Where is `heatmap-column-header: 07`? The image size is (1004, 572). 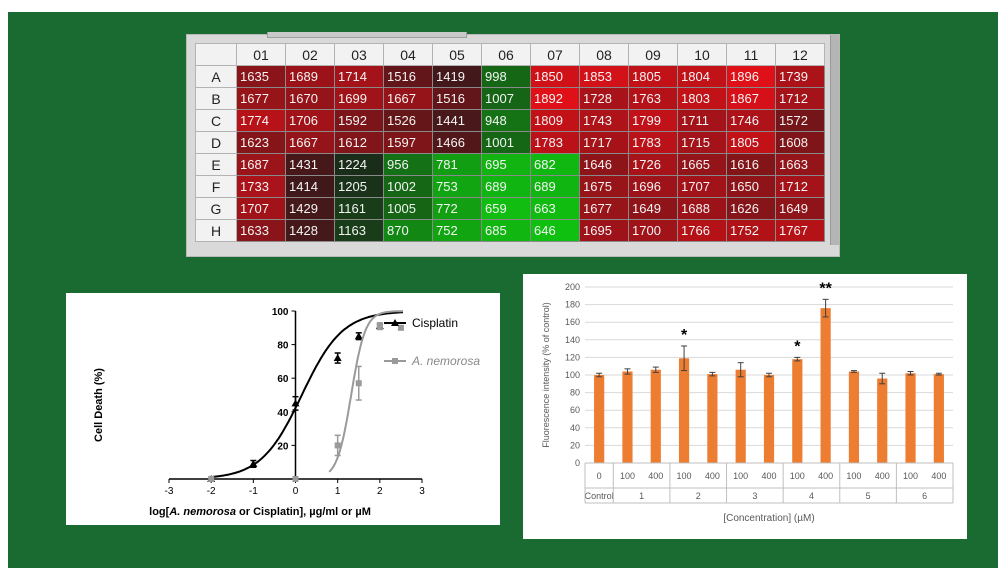 heatmap-column-header: 07 is located at coordinates (555, 54).